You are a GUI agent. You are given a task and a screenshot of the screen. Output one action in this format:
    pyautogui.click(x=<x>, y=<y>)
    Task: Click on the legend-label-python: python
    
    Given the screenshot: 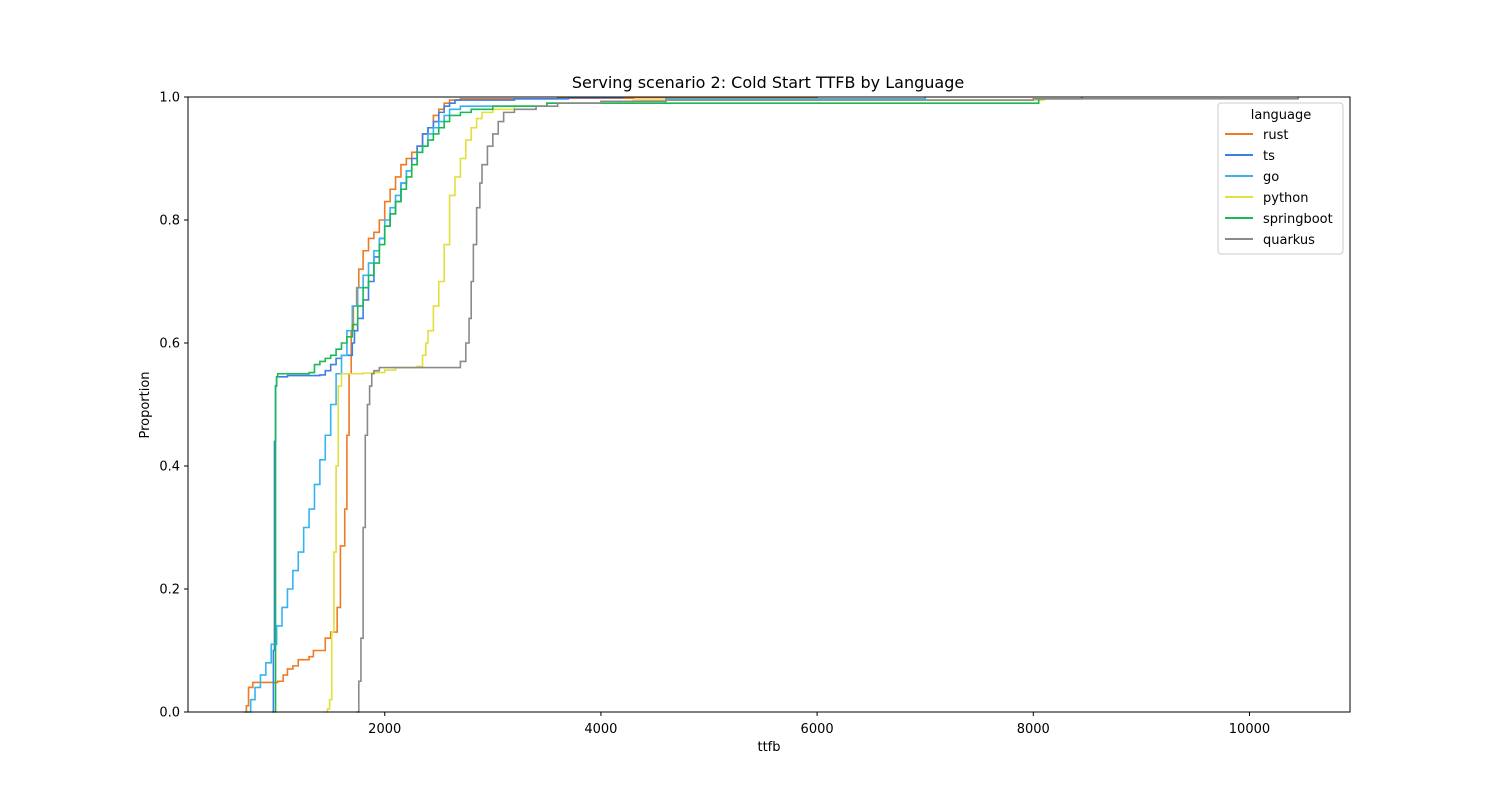 What is the action you would take?
    pyautogui.click(x=1285, y=198)
    